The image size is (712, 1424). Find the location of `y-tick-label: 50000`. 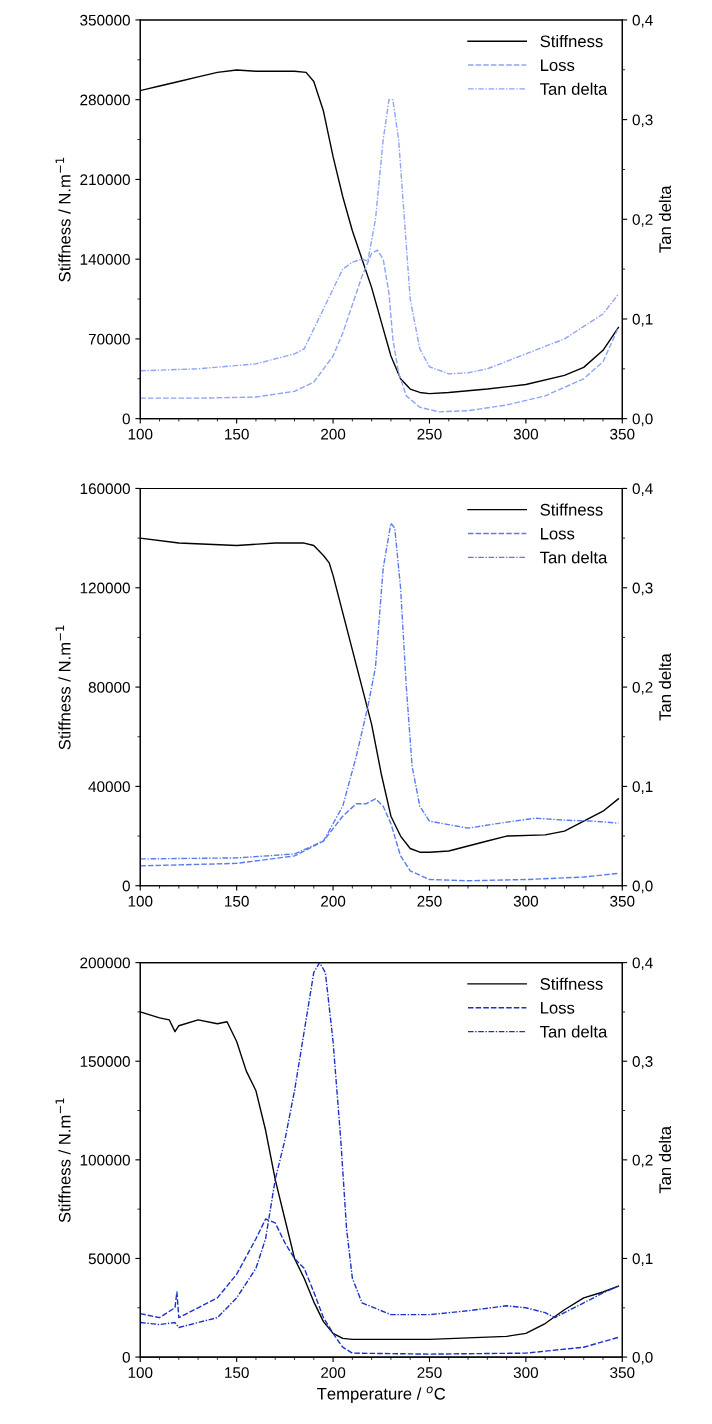

y-tick-label: 50000 is located at coordinates (109, 1259).